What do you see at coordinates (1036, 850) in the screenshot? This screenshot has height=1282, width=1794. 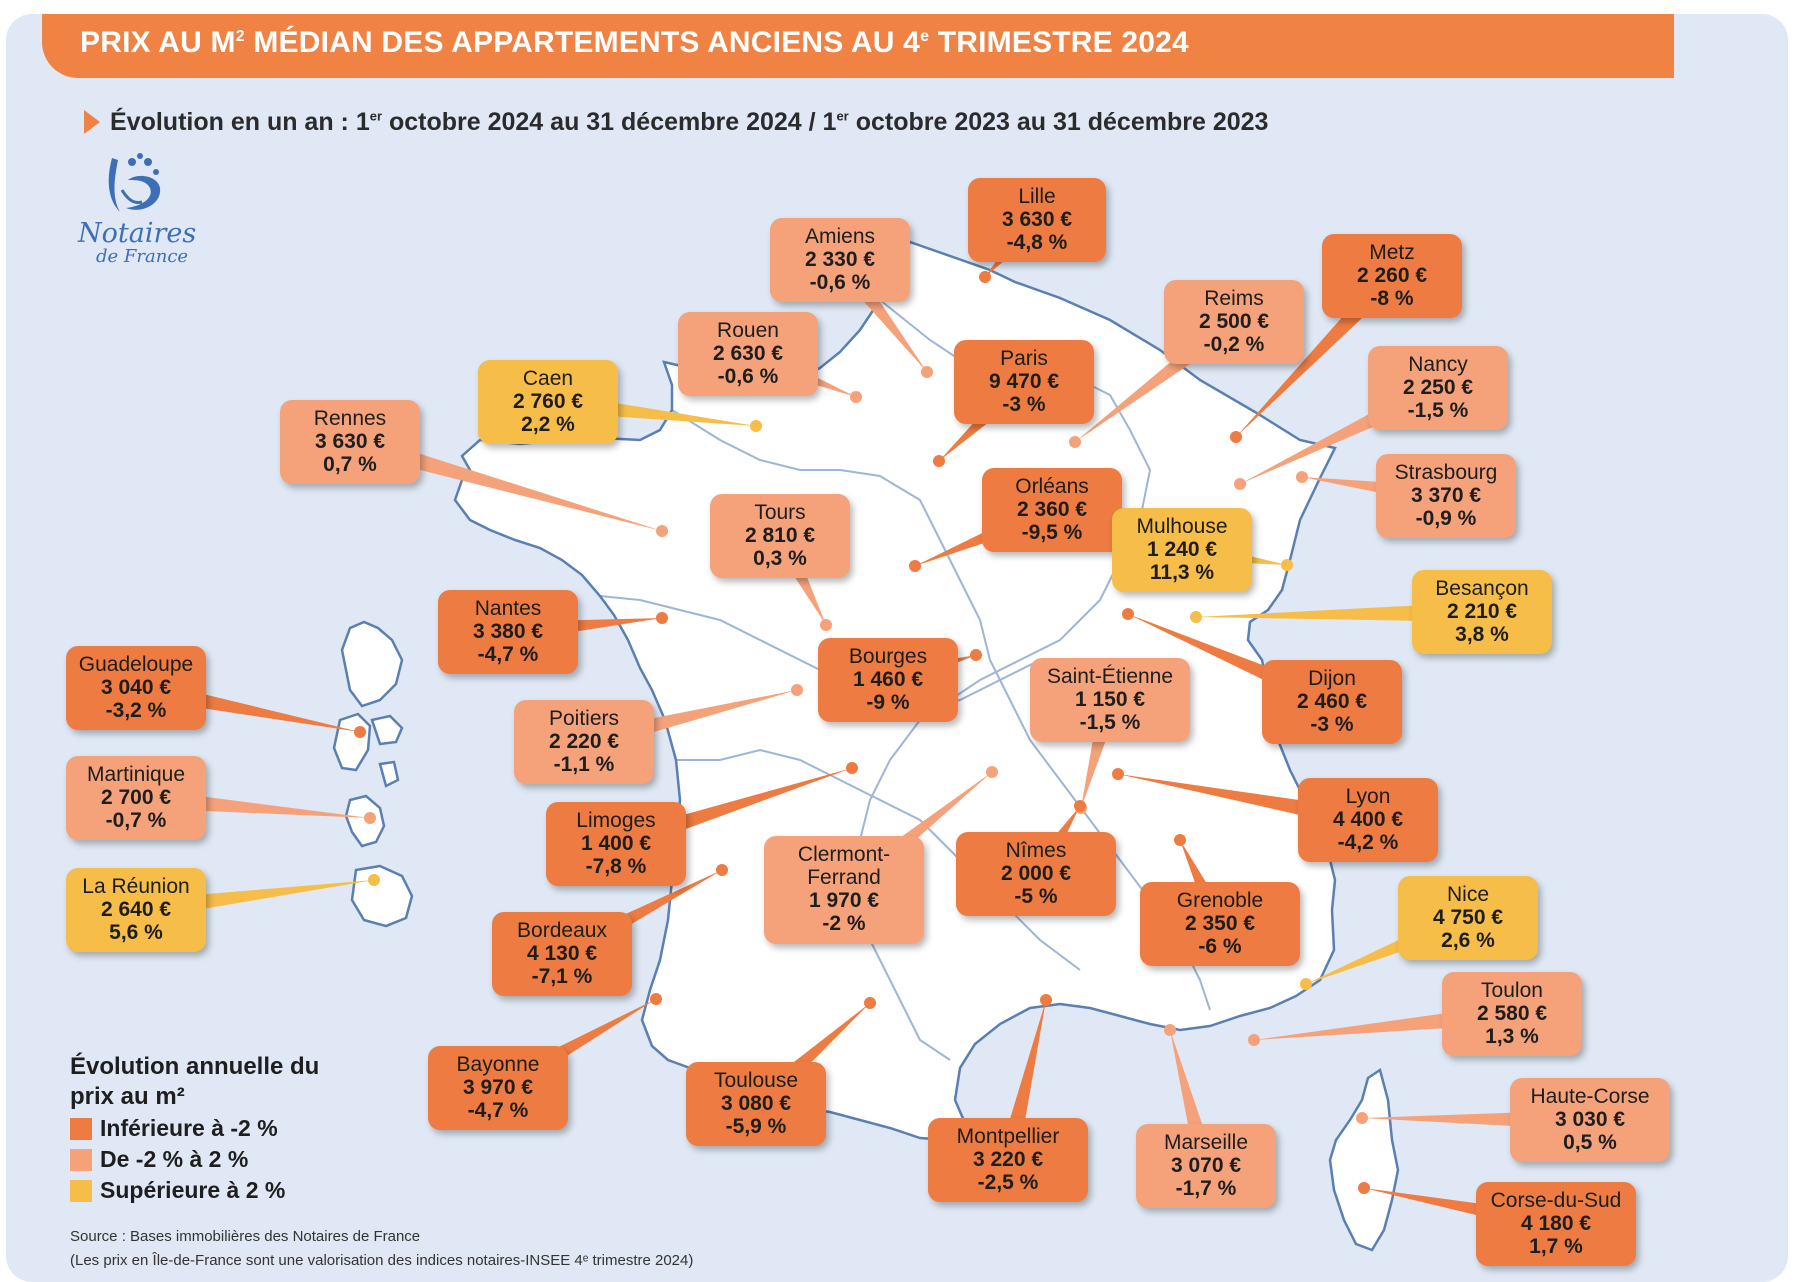 I see `city-name: Nîmes` at bounding box center [1036, 850].